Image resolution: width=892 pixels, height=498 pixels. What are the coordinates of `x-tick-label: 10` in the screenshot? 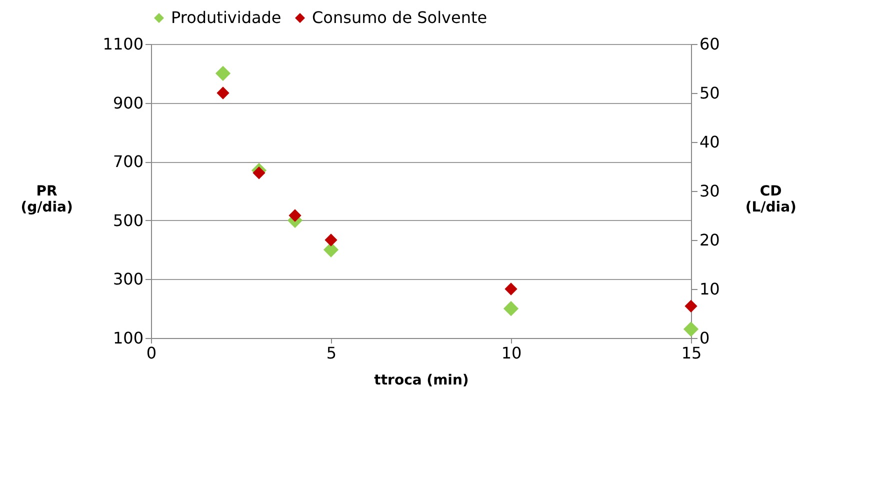 It's located at (511, 353).